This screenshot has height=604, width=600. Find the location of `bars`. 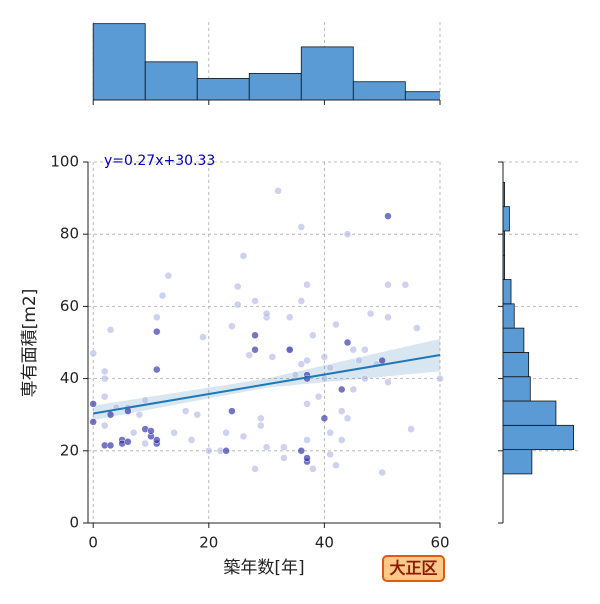

bars is located at coordinates (266, 62).